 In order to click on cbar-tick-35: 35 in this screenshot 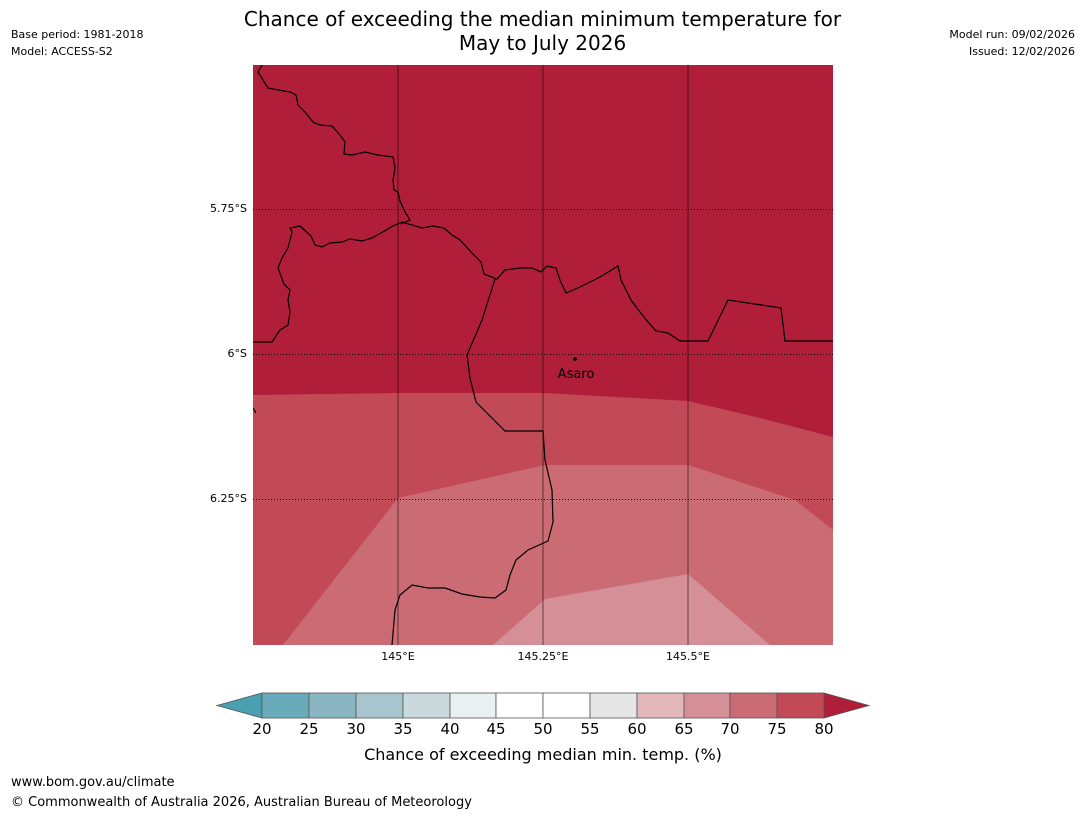, I will do `click(403, 729)`.